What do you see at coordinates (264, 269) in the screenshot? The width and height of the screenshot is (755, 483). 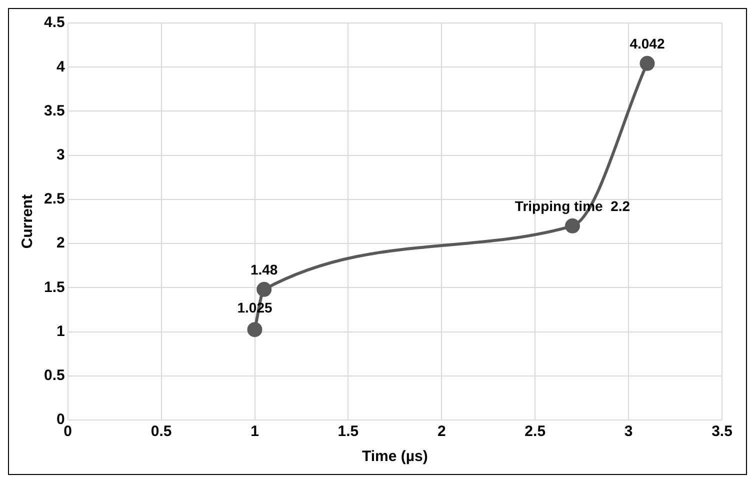 I see `data-label: 1.48` at bounding box center [264, 269].